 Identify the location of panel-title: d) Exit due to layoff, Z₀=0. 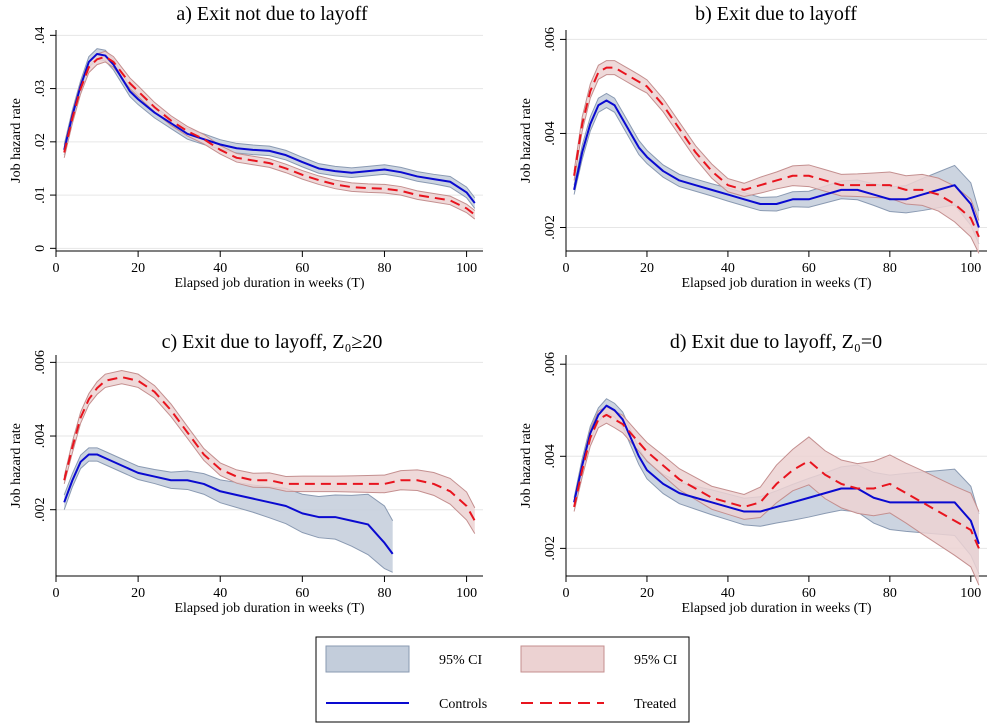
(776, 342).